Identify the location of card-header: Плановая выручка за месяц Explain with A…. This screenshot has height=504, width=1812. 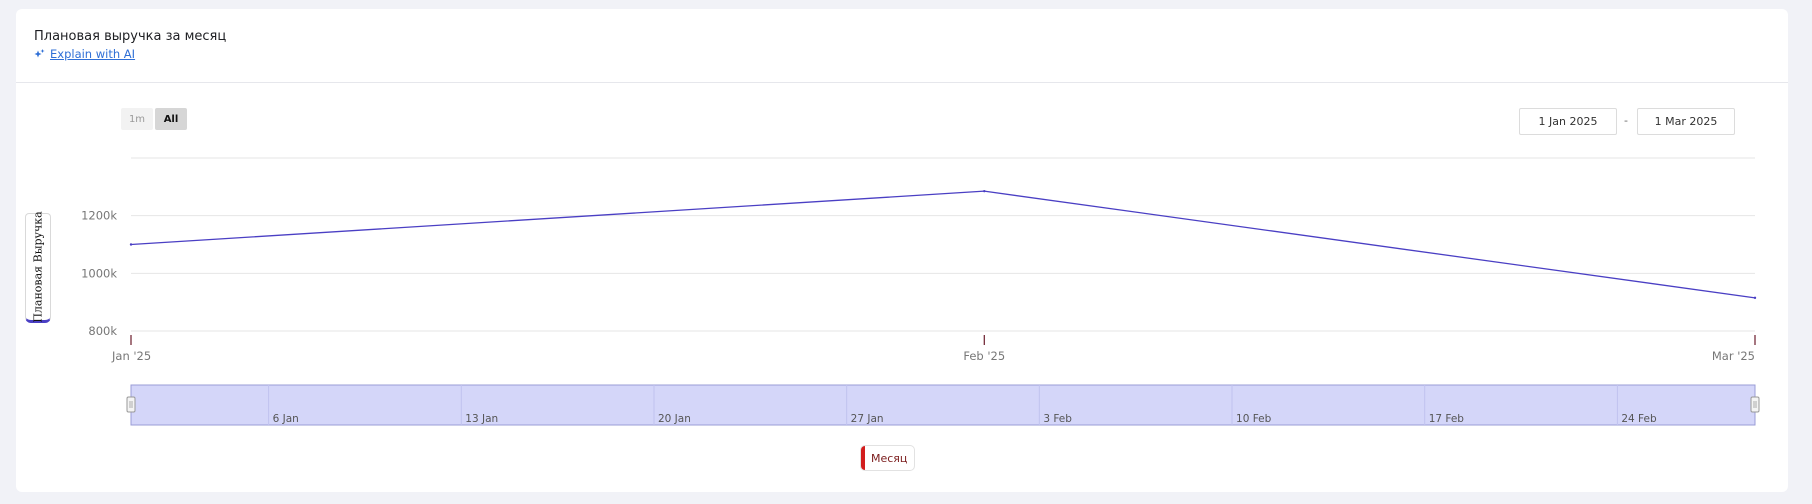
(902, 46).